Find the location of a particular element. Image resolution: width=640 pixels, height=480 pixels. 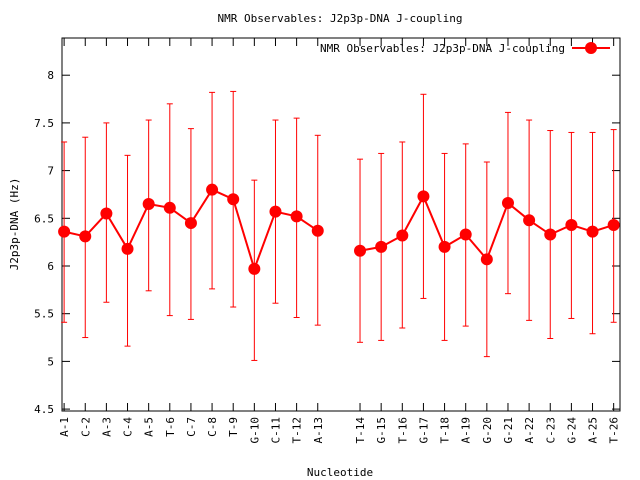

y-tick-label: 5 is located at coordinates (50, 361).